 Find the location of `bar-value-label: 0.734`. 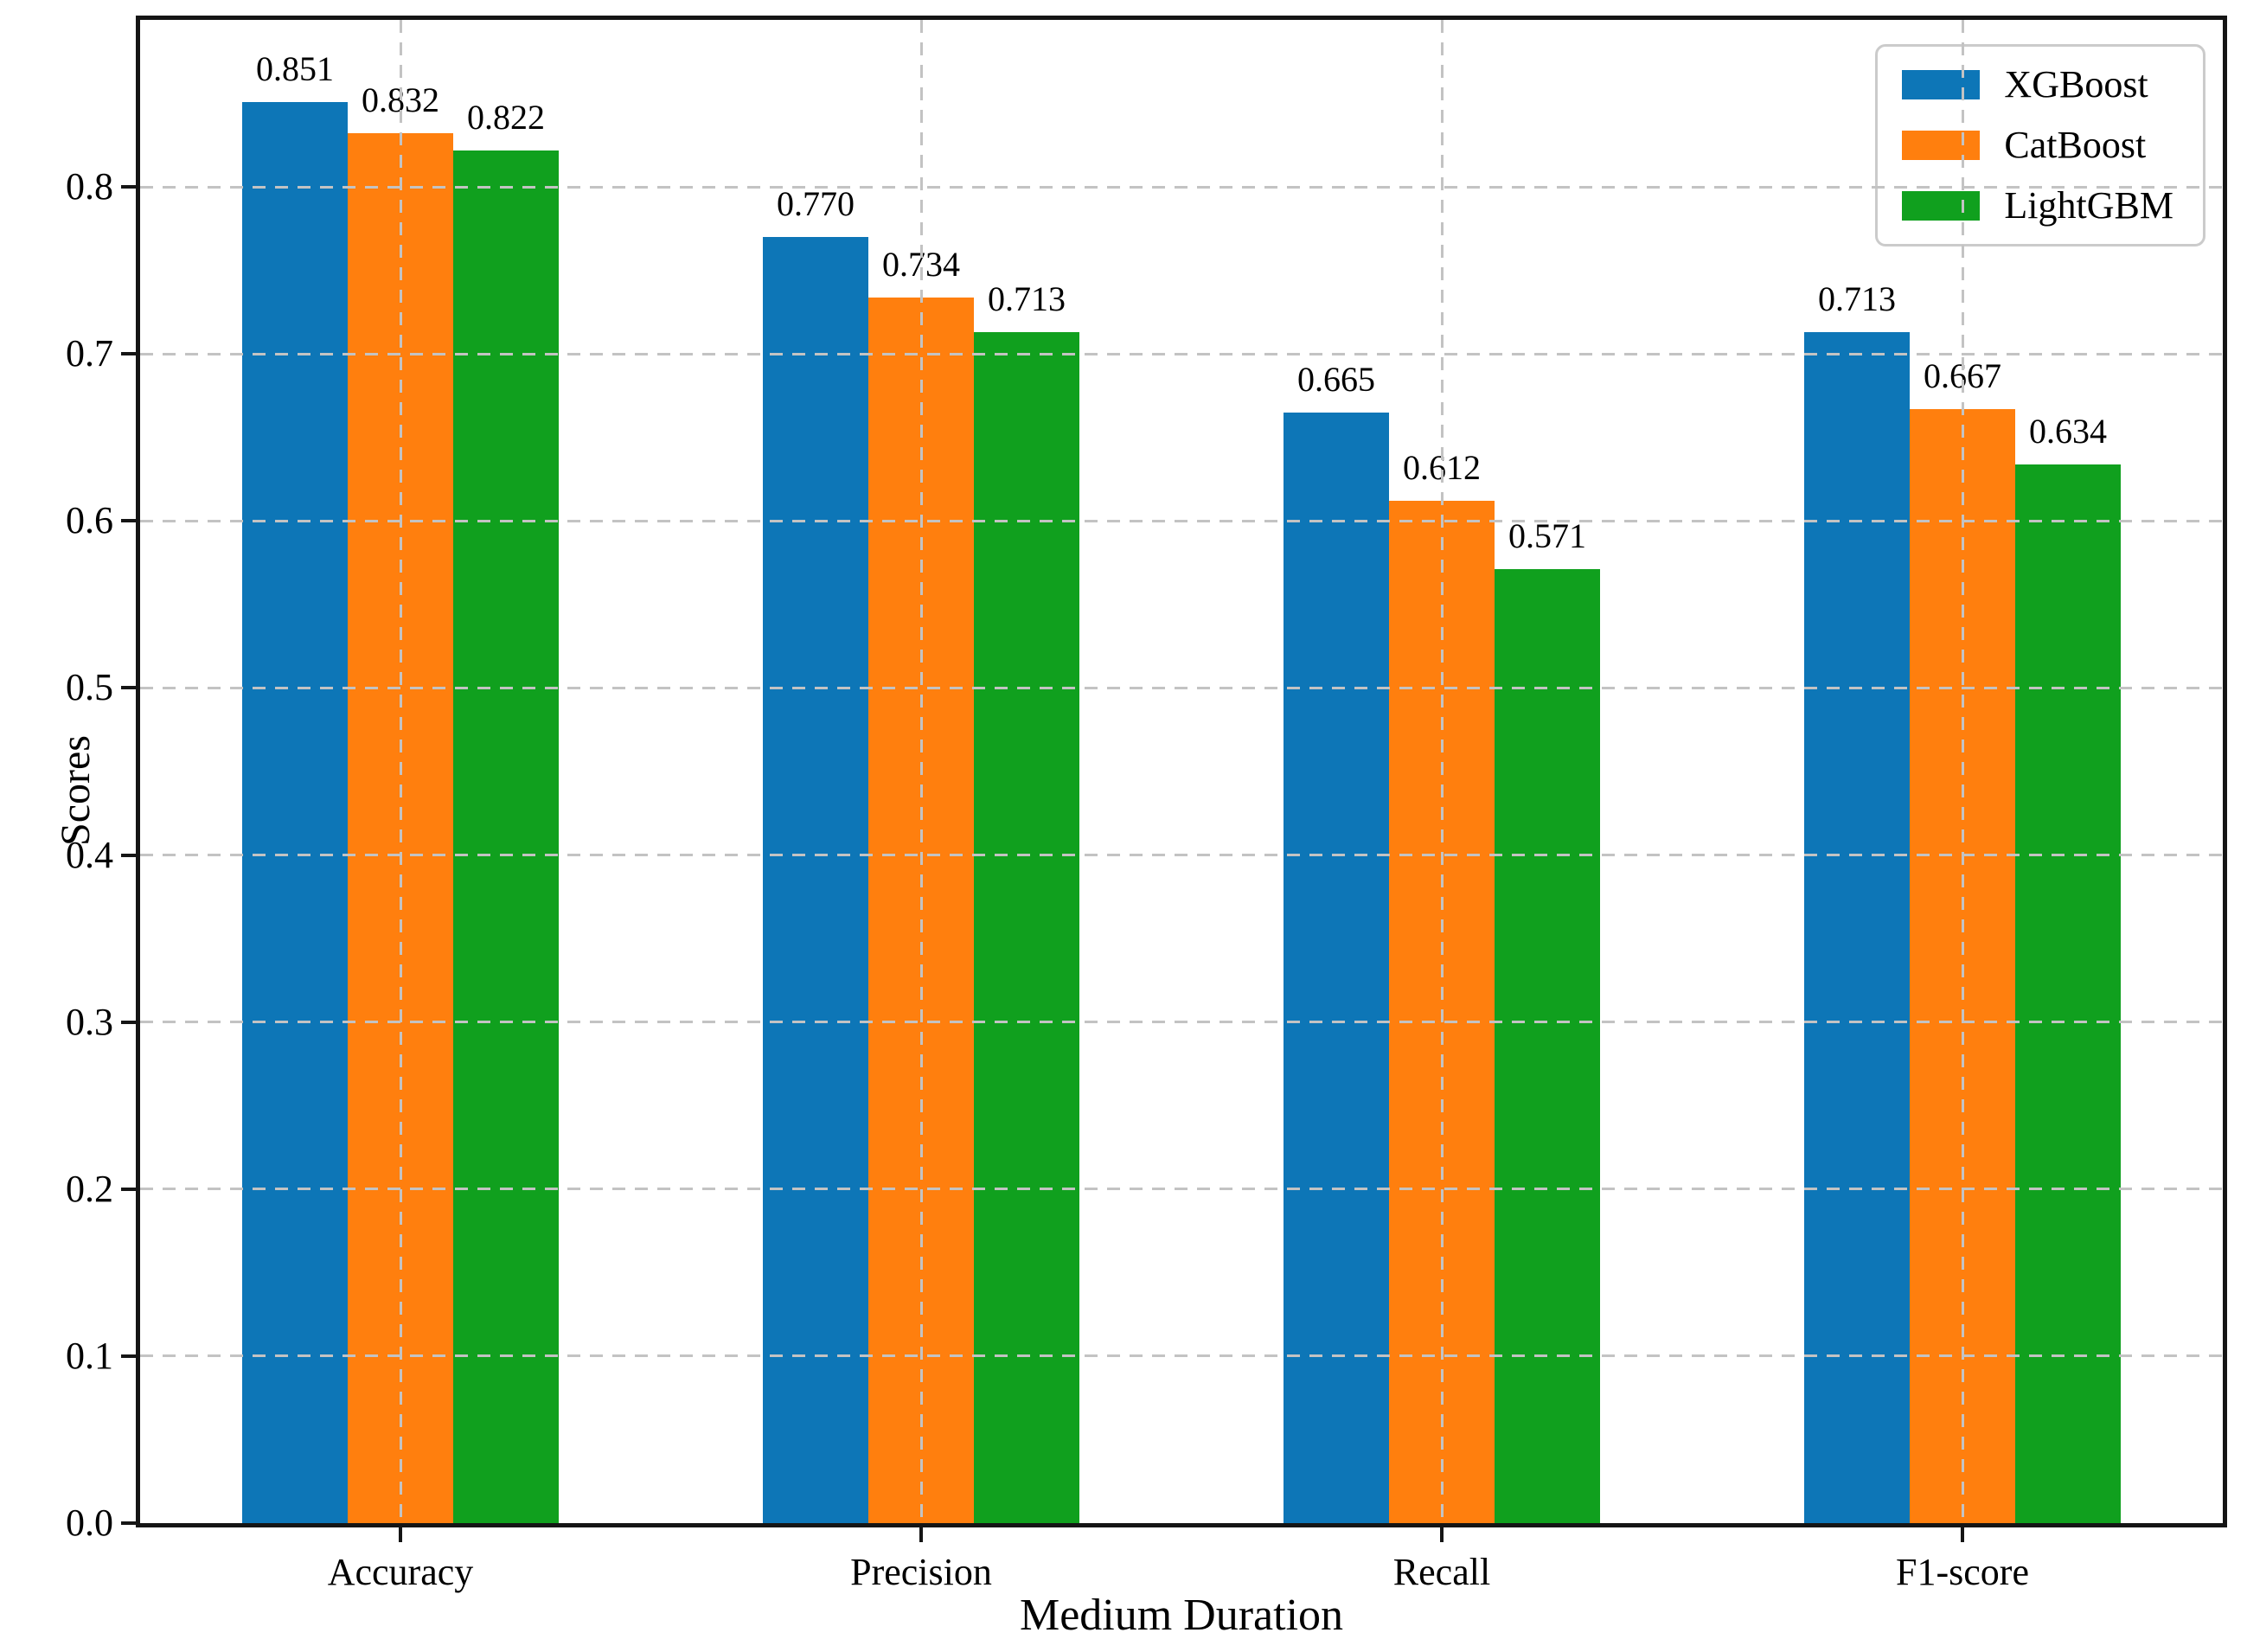

bar-value-label: 0.734 is located at coordinates (921, 264).